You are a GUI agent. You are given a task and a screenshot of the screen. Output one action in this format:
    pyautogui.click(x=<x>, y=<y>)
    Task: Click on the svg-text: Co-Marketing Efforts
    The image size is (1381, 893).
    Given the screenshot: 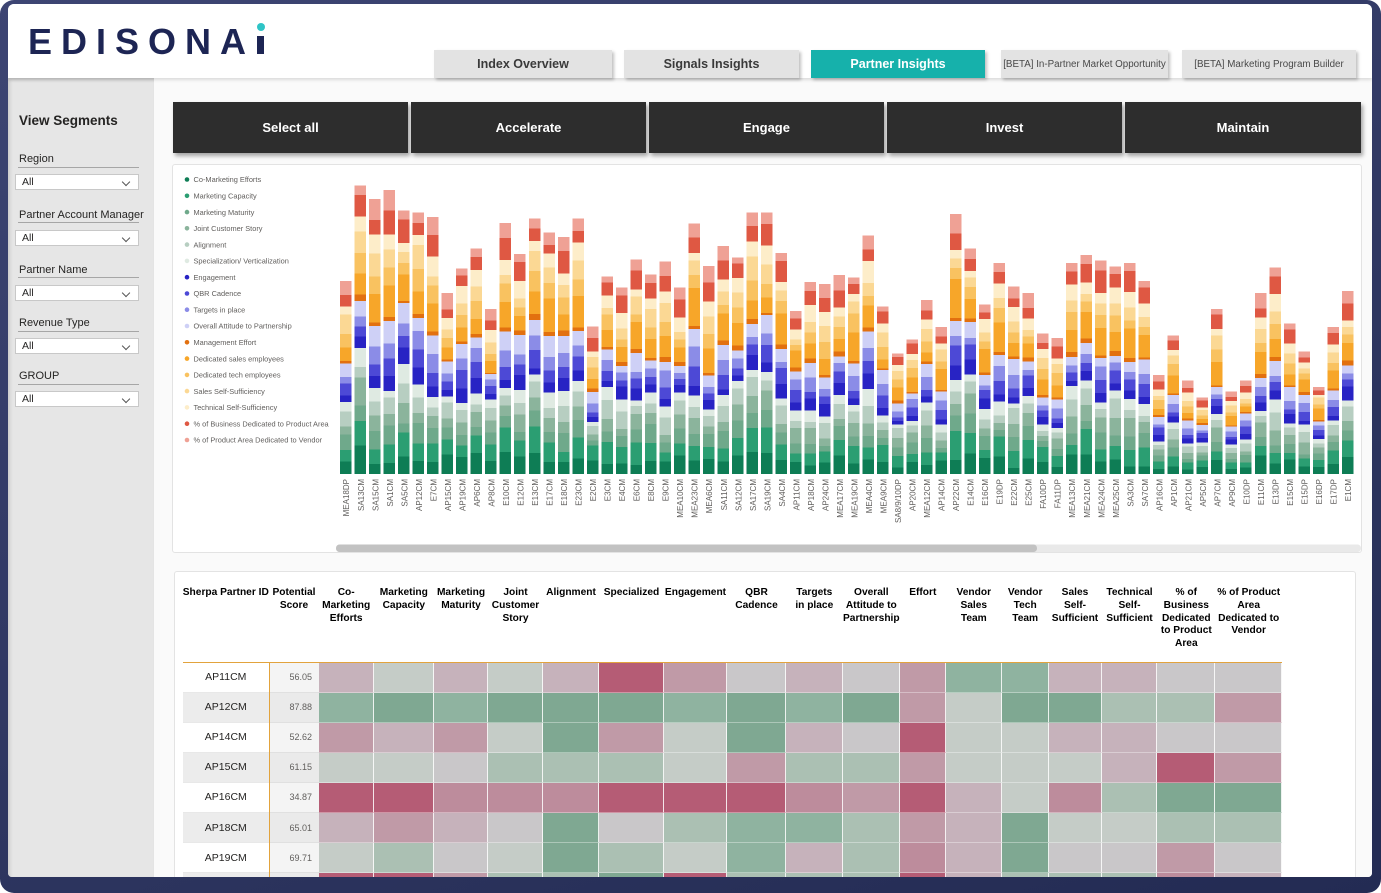 What is the action you would take?
    pyautogui.click(x=228, y=179)
    